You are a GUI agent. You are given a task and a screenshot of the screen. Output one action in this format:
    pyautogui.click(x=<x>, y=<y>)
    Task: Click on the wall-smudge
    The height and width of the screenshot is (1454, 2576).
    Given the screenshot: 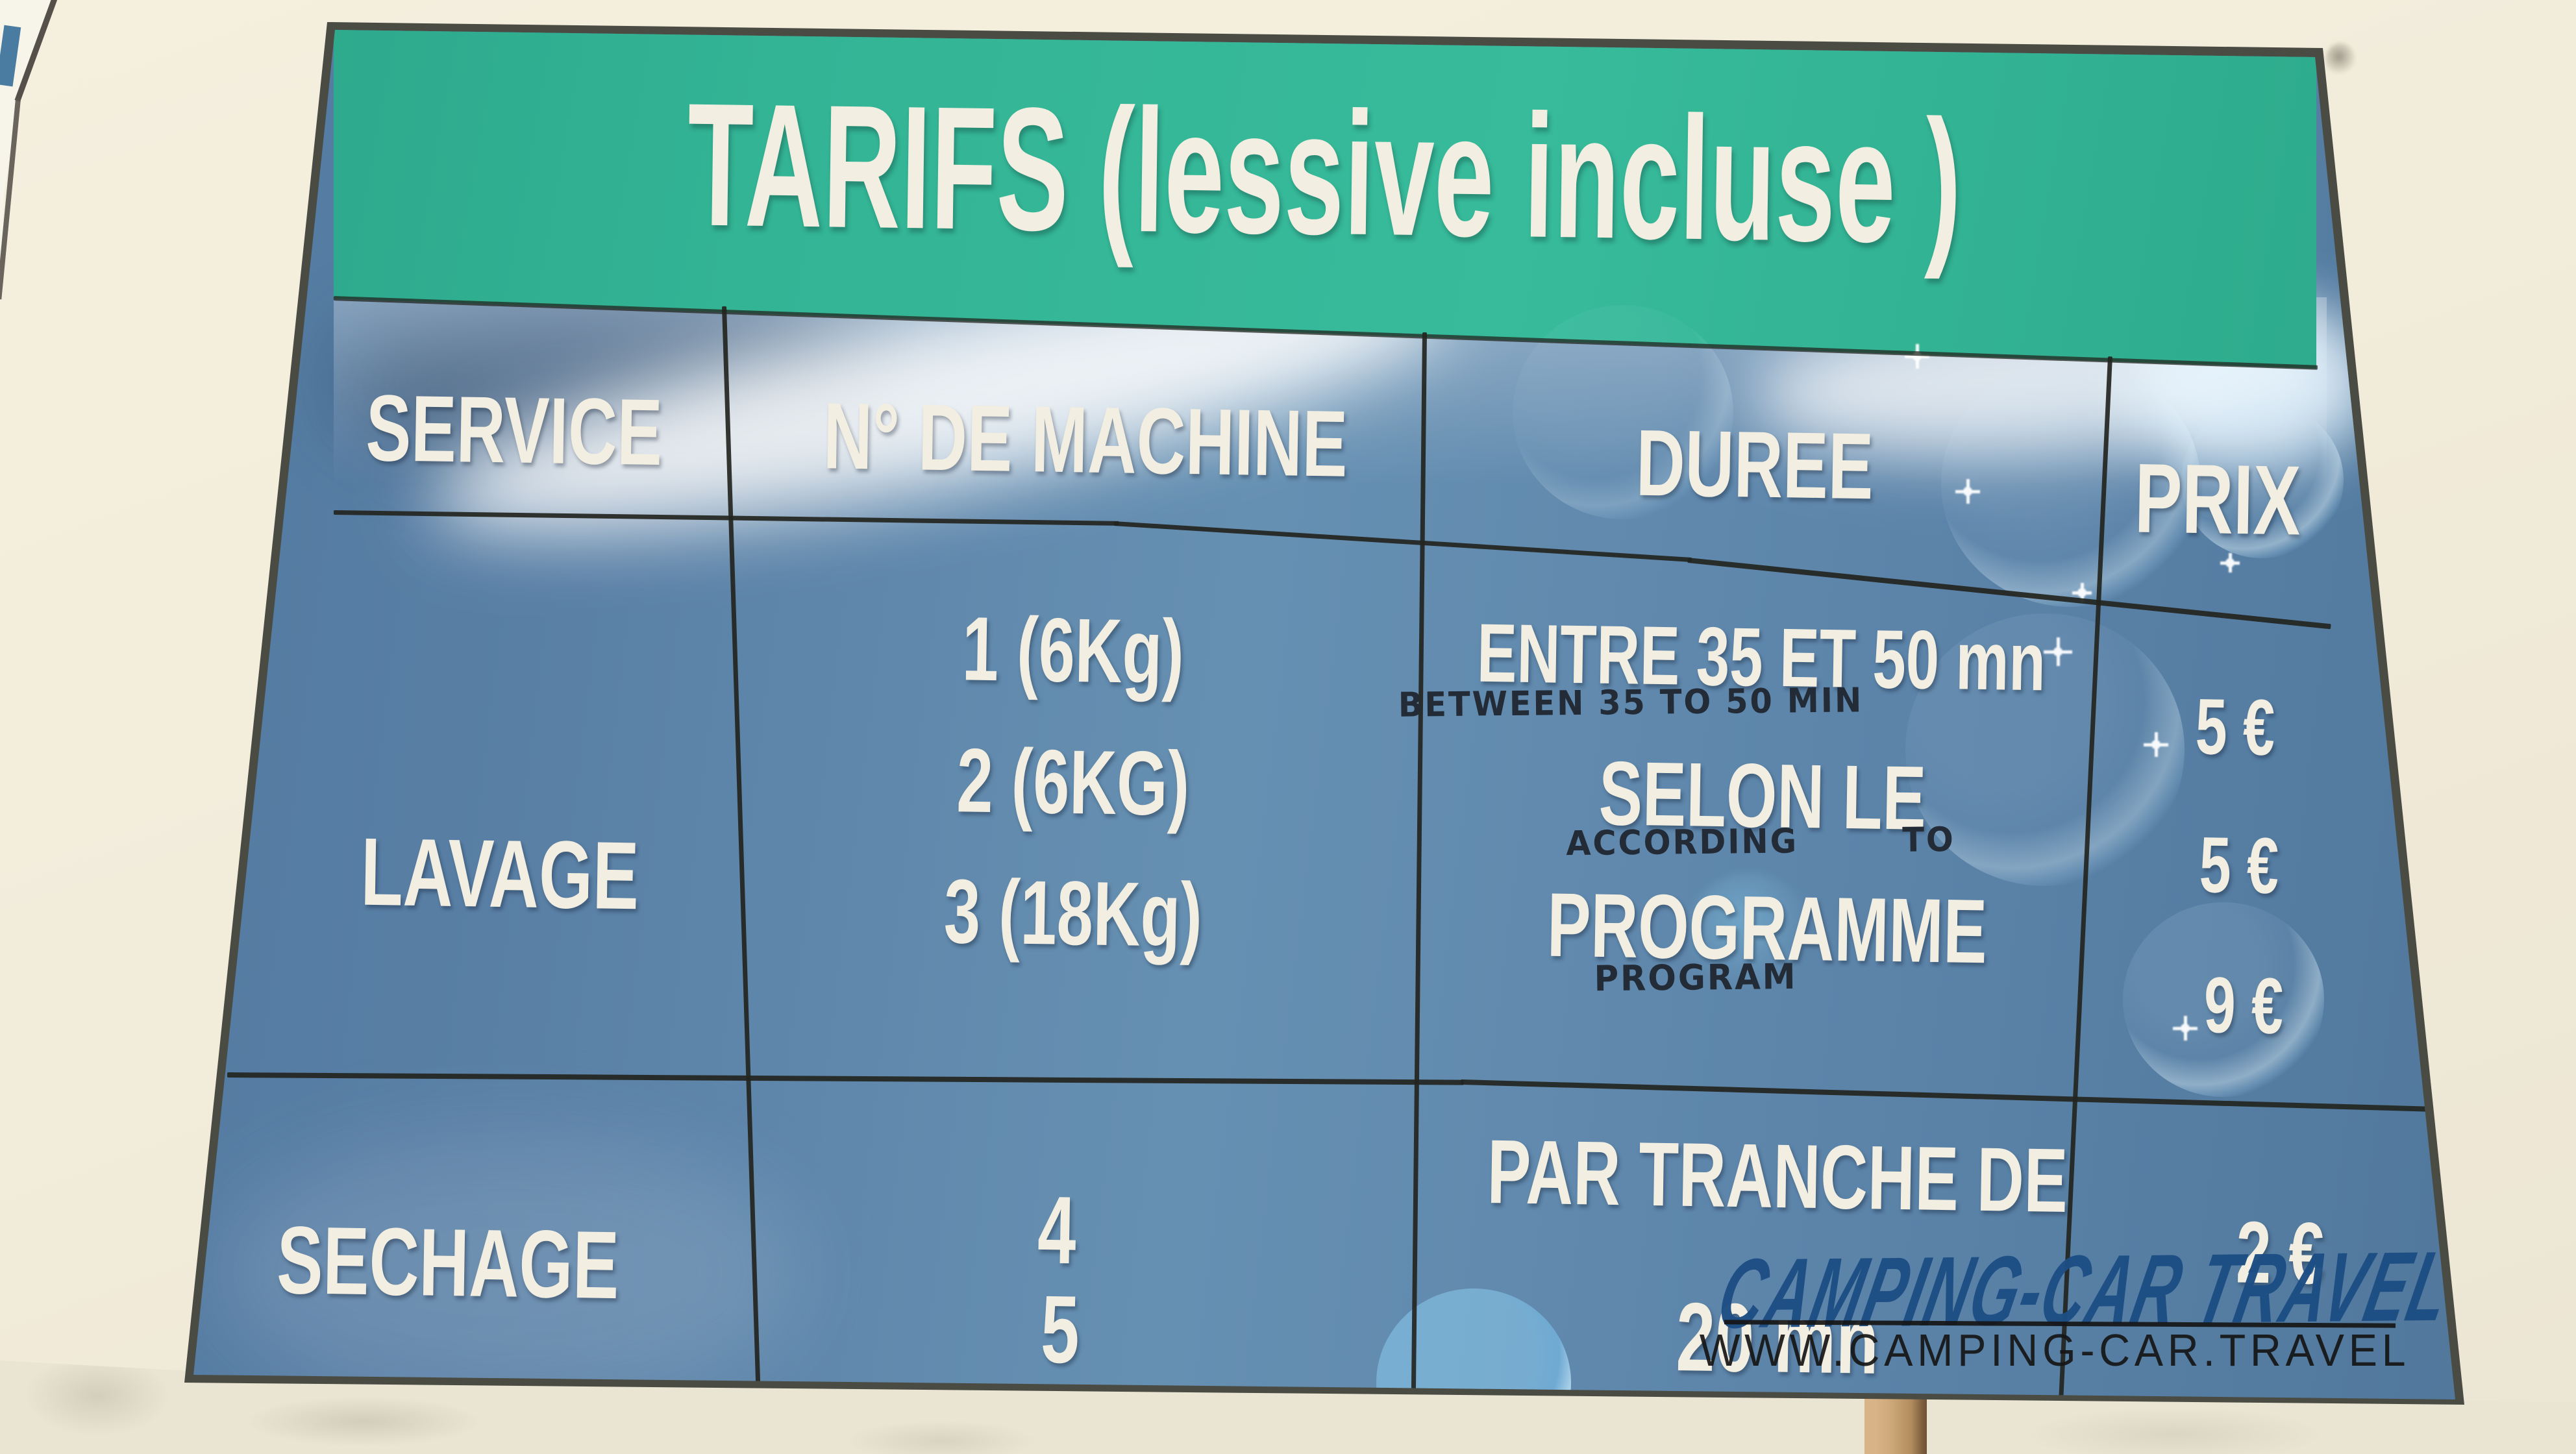 What is the action you would take?
    pyautogui.click(x=2340, y=60)
    